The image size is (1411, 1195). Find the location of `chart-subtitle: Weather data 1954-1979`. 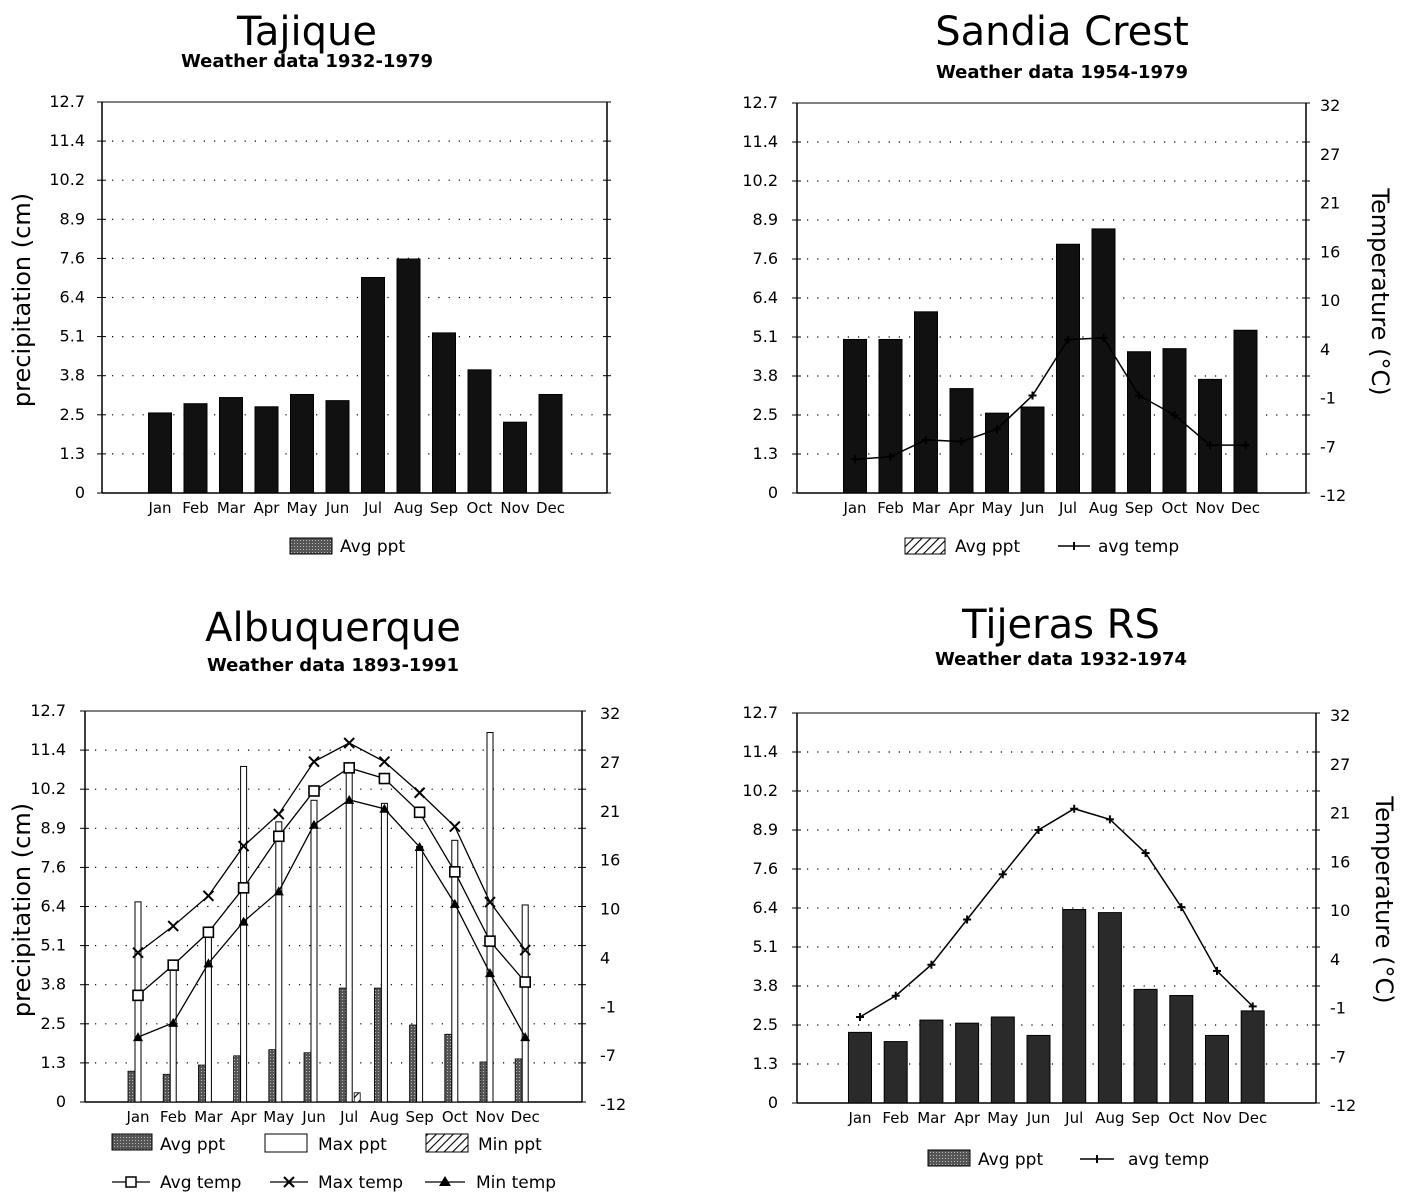

chart-subtitle: Weather data 1954-1979 is located at coordinates (1062, 72).